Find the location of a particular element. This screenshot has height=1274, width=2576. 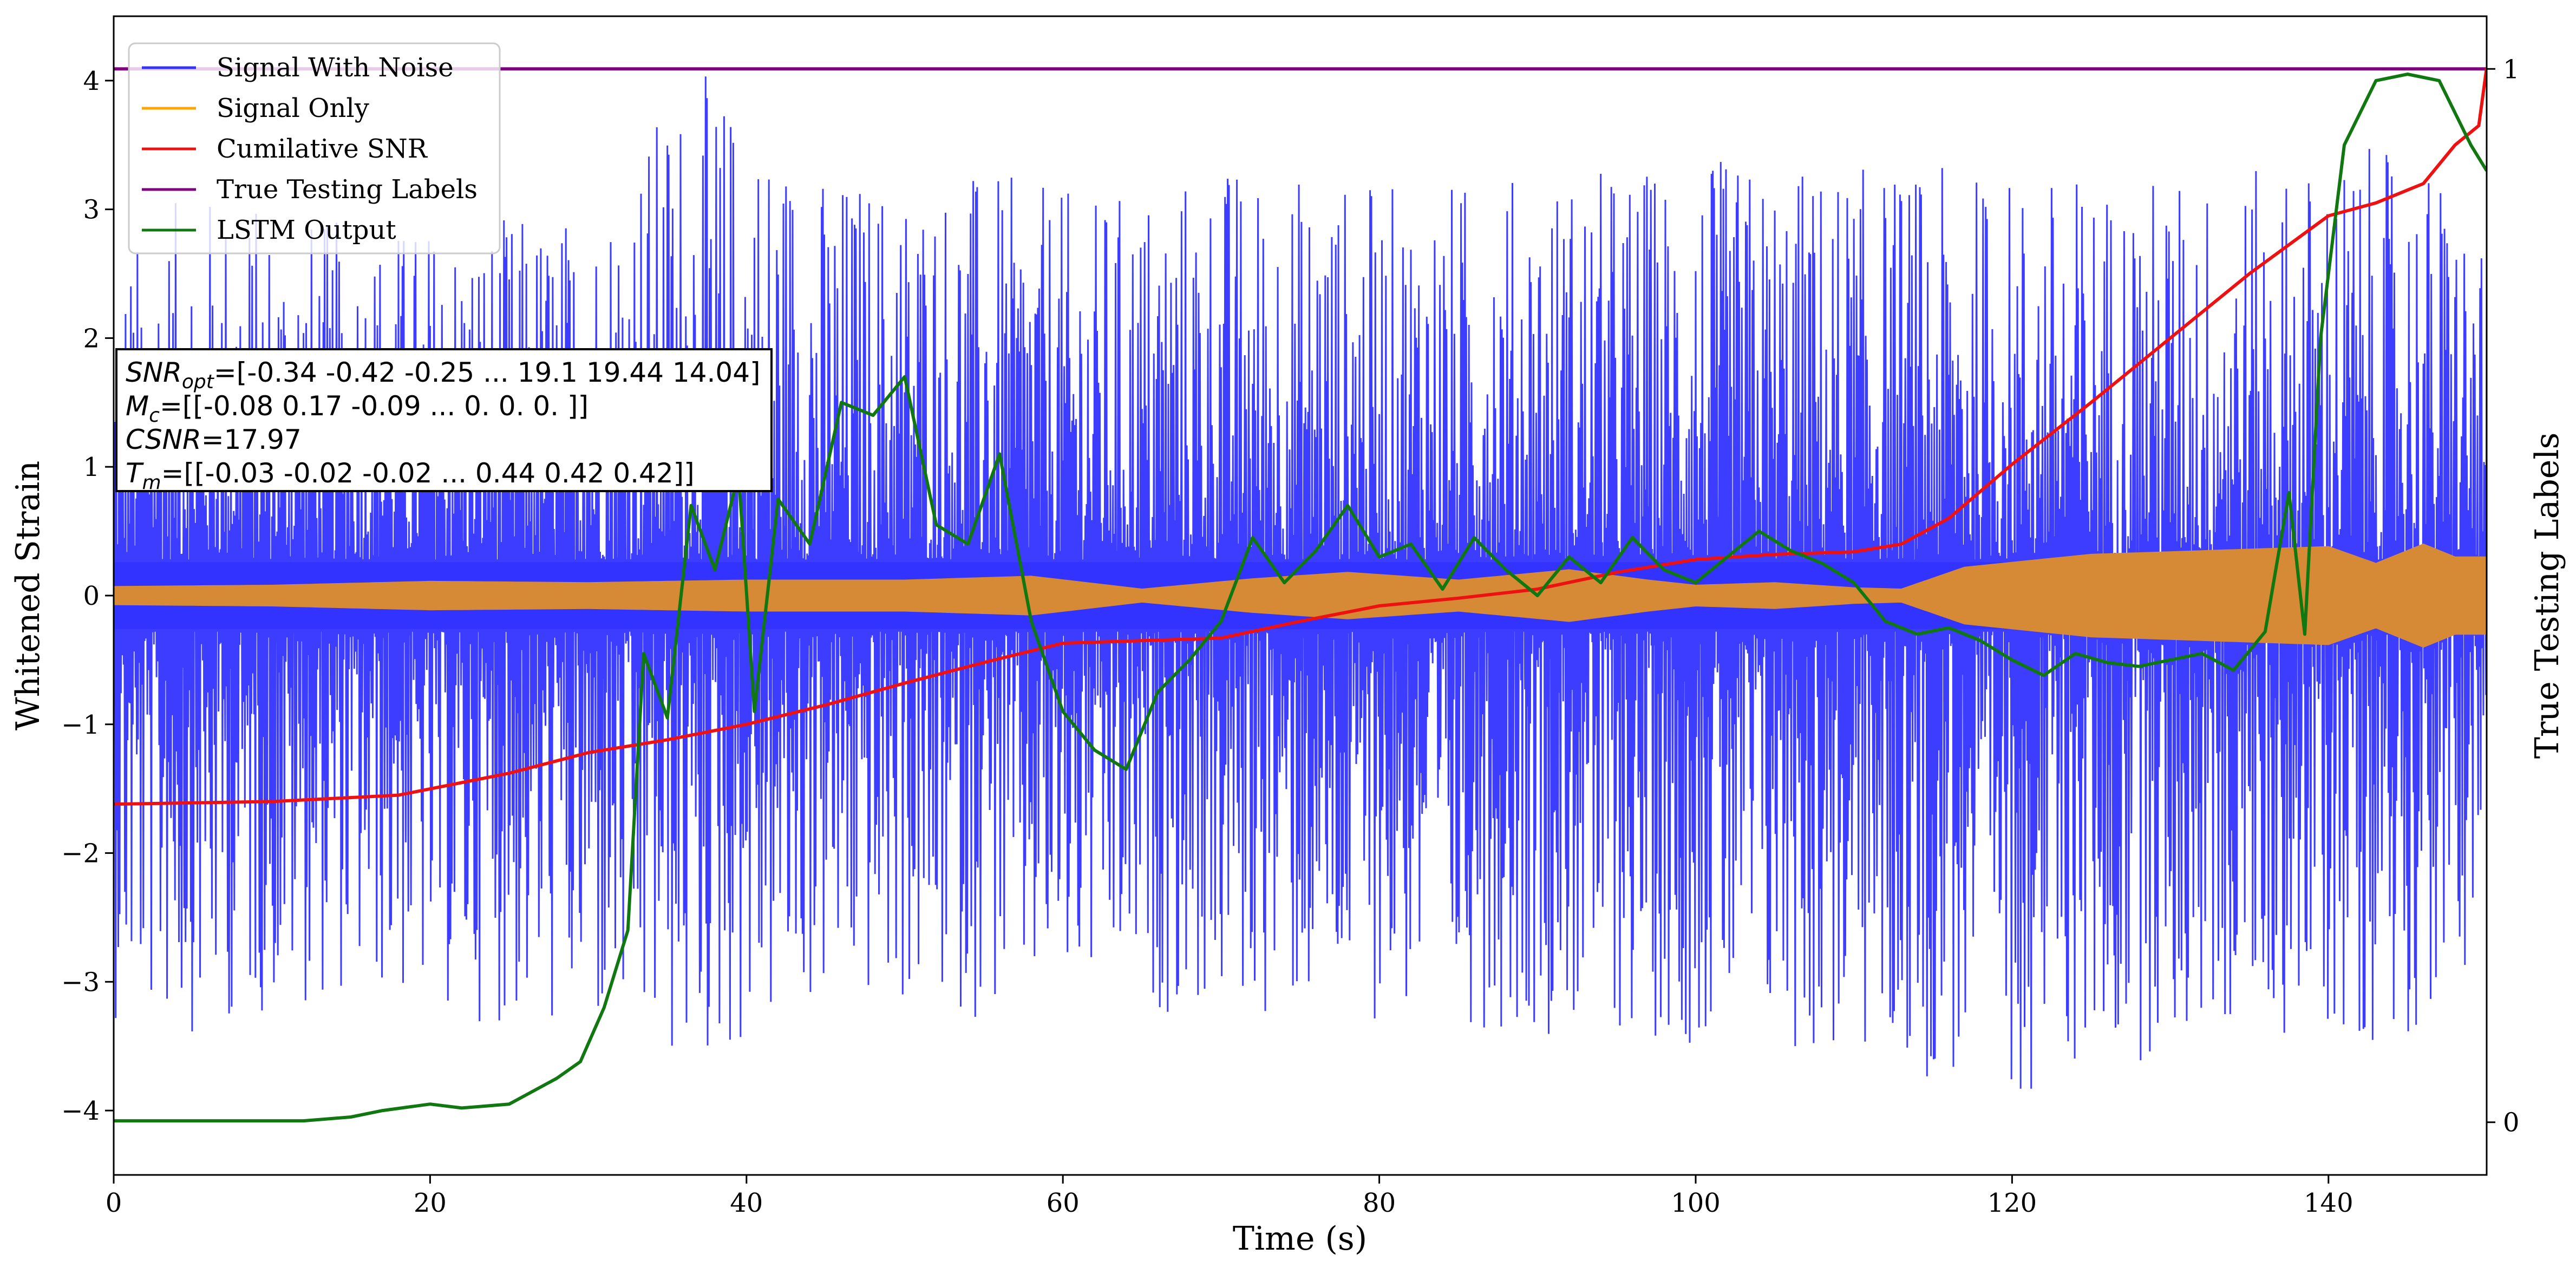

y-tick-label: 1 is located at coordinates (92, 467).